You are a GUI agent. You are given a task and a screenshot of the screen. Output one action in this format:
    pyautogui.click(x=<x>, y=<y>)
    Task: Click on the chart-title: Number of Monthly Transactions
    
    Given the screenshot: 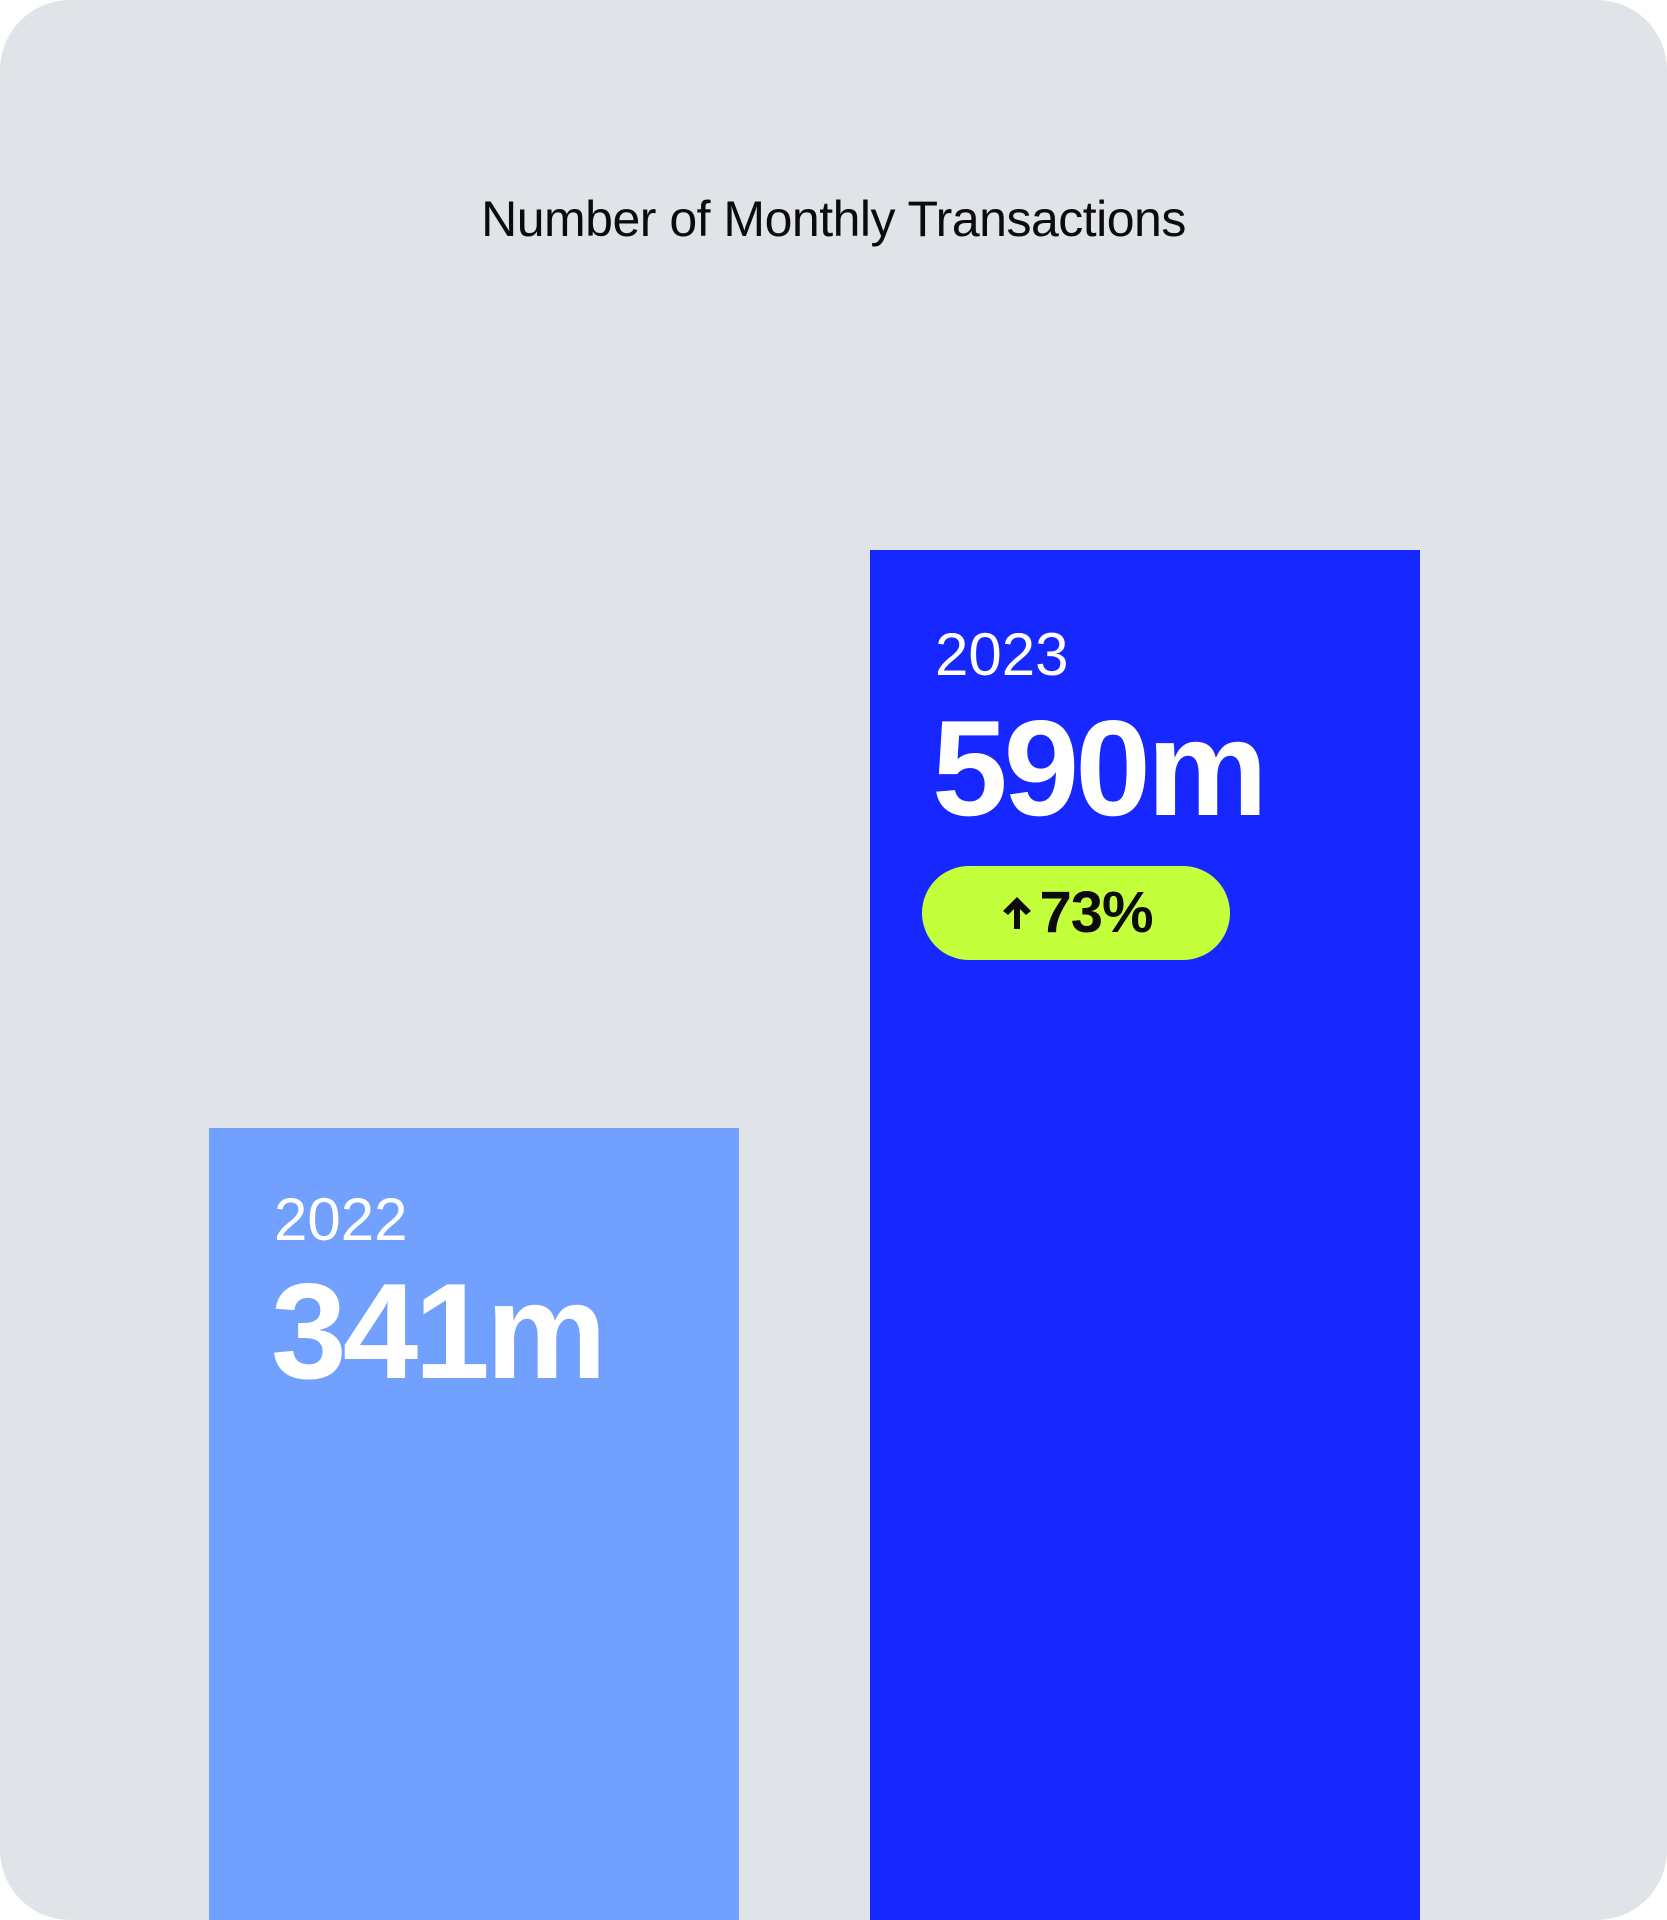 What is the action you would take?
    pyautogui.click(x=833, y=219)
    